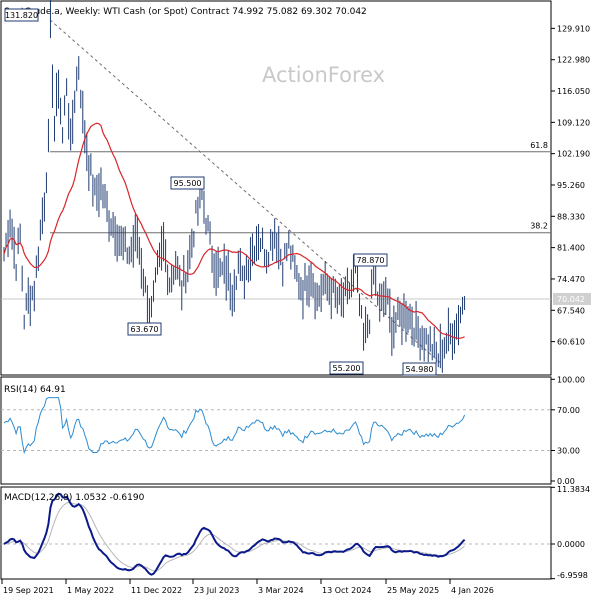 The image size is (600, 600). I want to click on macd-label: MACD(12,26,9) 1.0532 -0.6190, so click(74, 498).